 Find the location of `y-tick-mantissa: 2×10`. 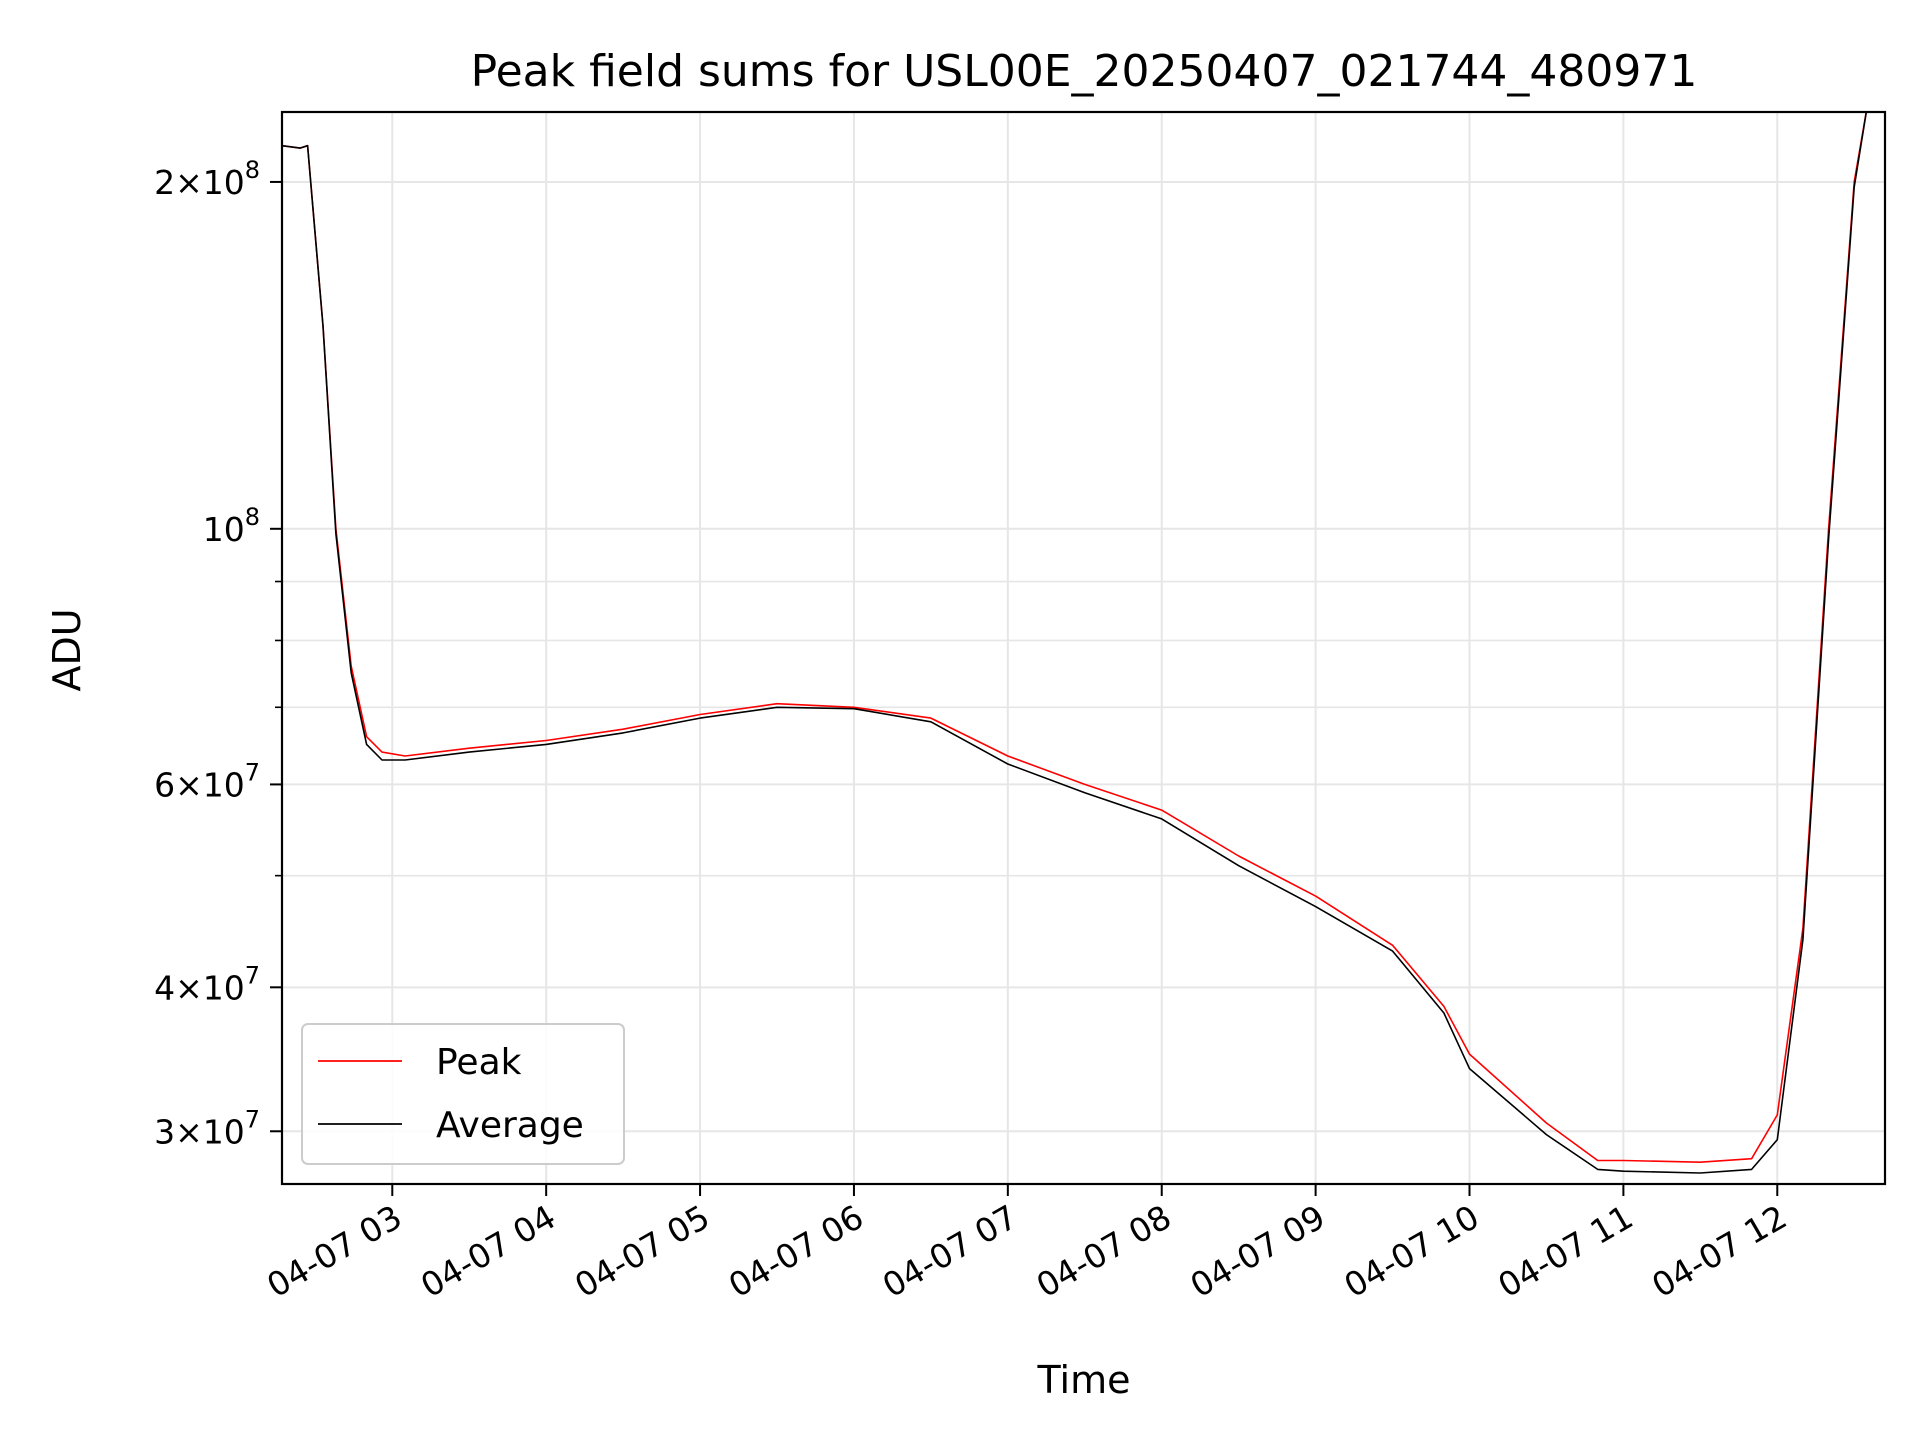

y-tick-mantissa: 2×10 is located at coordinates (199, 182).